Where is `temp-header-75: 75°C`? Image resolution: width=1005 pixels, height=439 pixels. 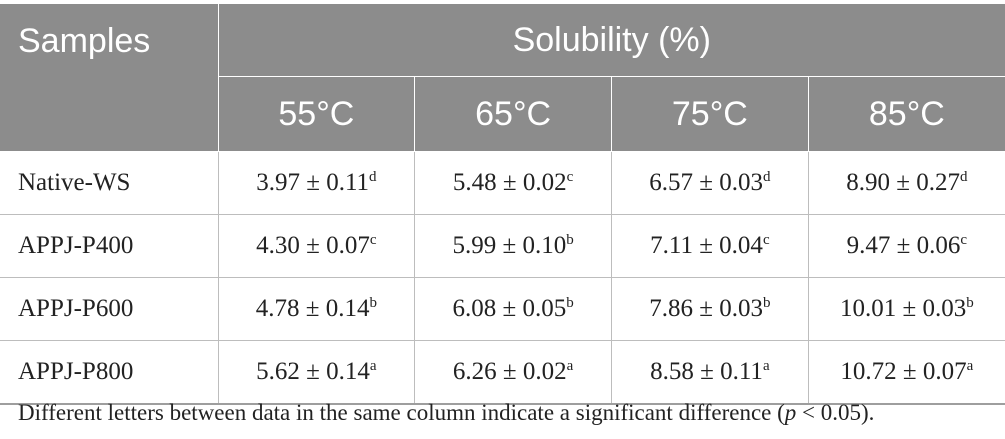 temp-header-75: 75°C is located at coordinates (710, 114).